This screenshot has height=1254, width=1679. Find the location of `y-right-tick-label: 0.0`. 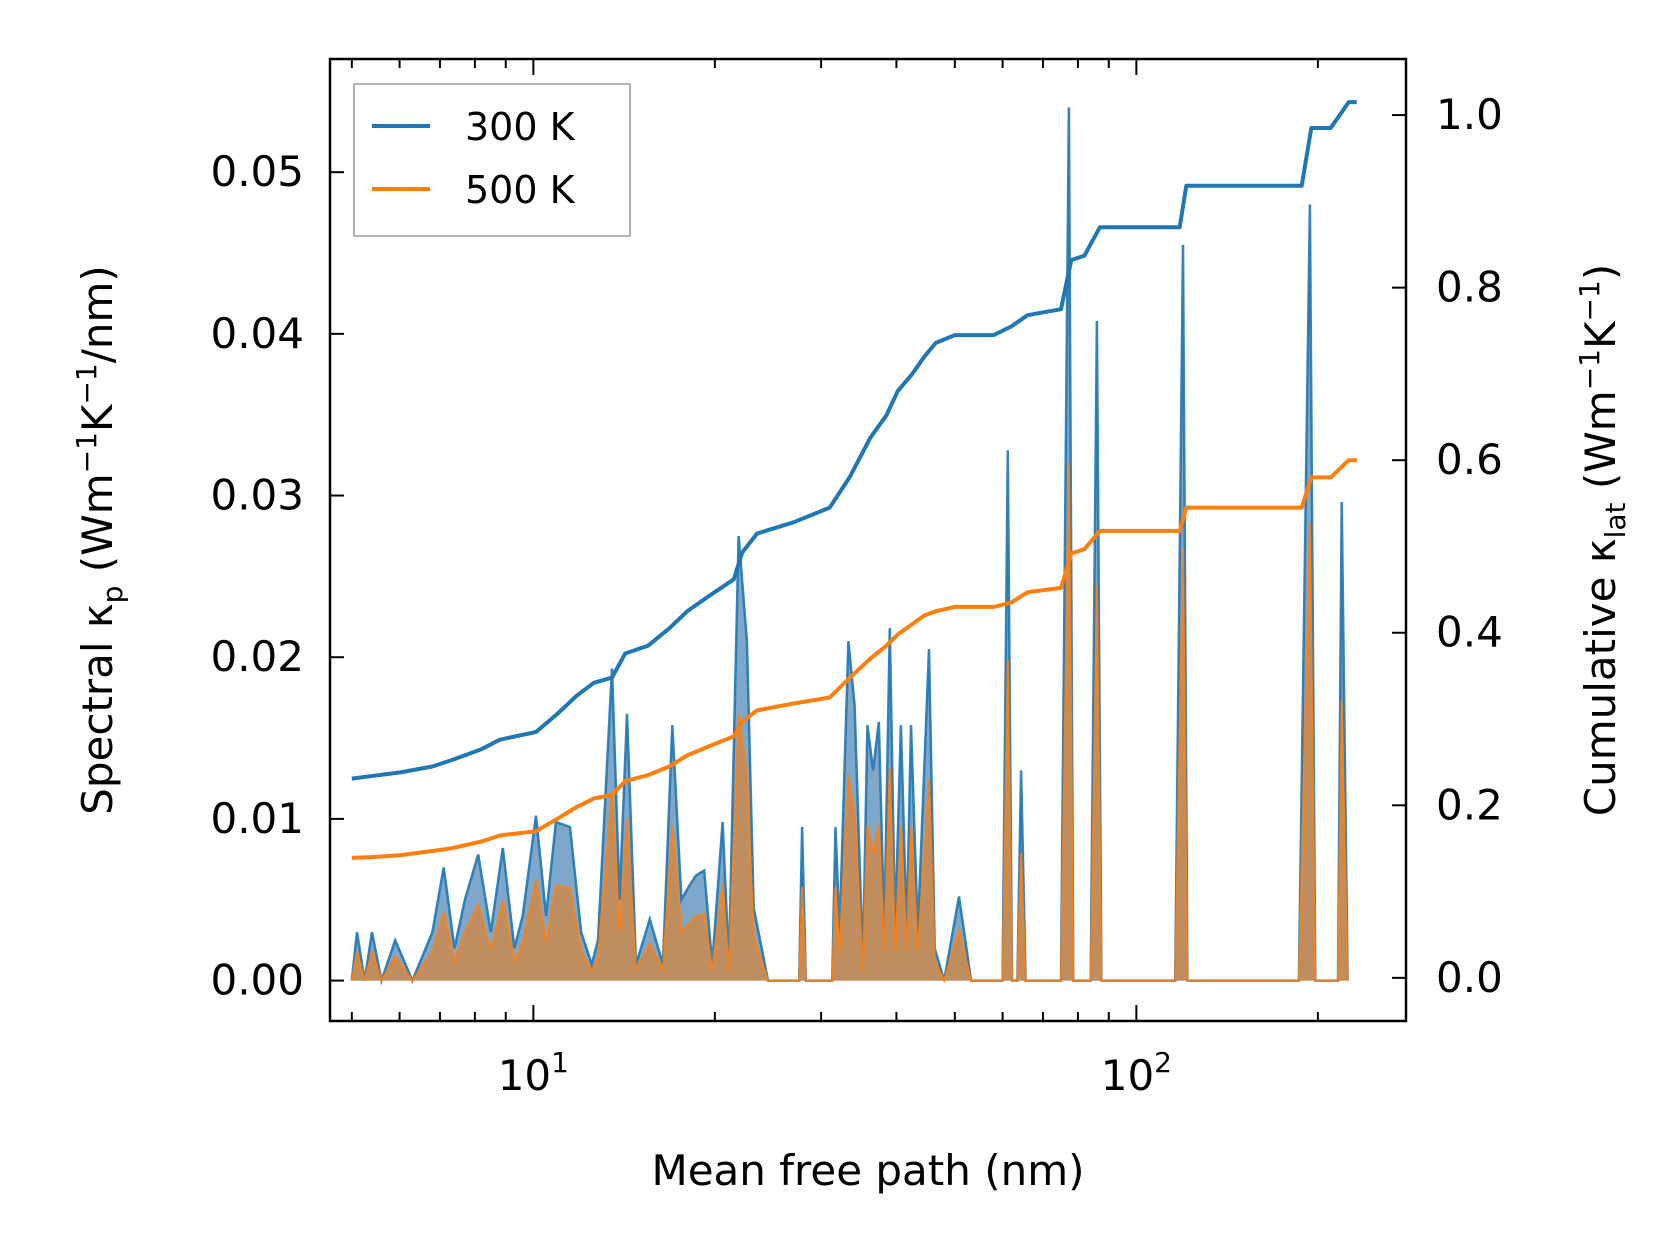

y-right-tick-label: 0.0 is located at coordinates (1469, 977).